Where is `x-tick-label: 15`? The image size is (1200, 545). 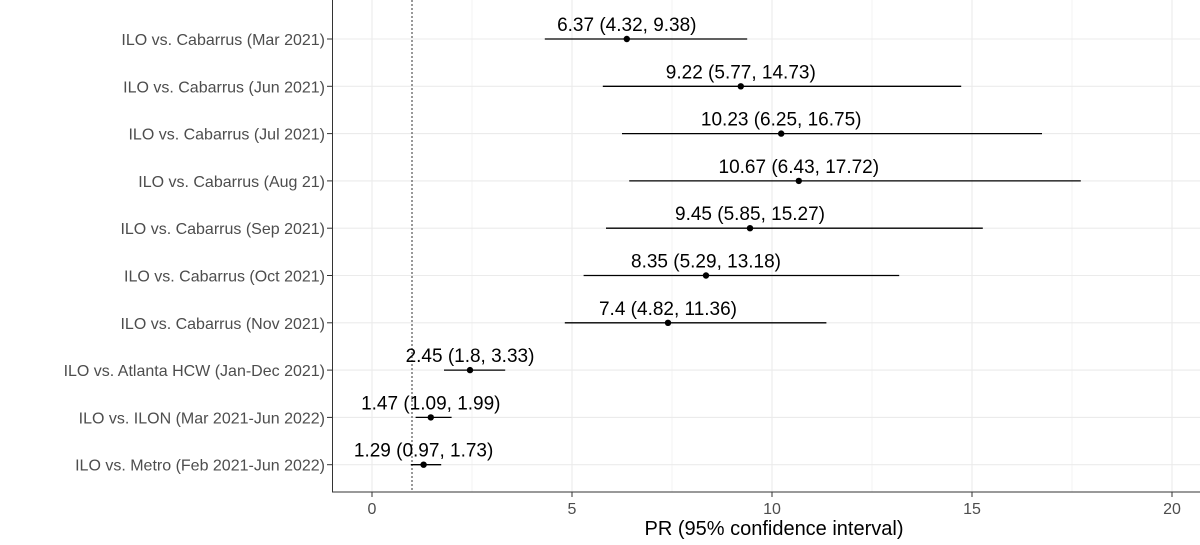 x-tick-label: 15 is located at coordinates (972, 509).